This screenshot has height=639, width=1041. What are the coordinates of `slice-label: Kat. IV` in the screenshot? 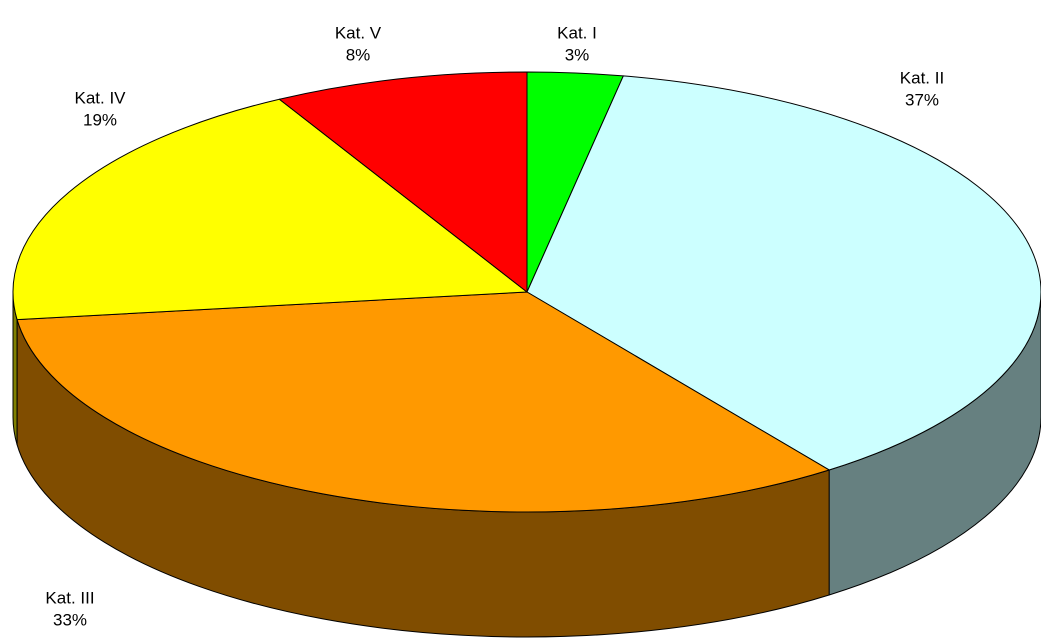 It's located at (100, 97).